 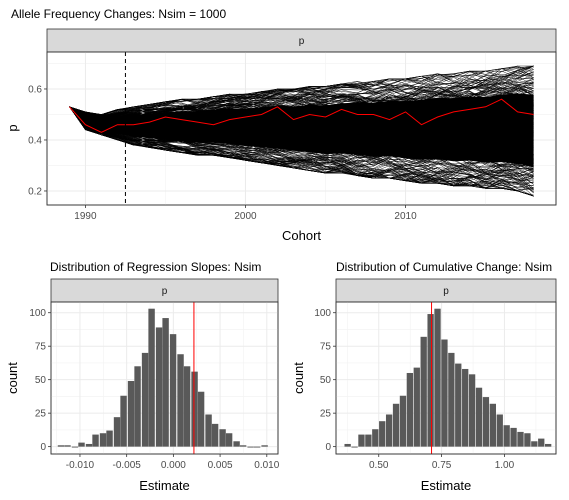 What do you see at coordinates (442, 465) in the screenshot?
I see `cumulative-x-tick-label: 0.75` at bounding box center [442, 465].